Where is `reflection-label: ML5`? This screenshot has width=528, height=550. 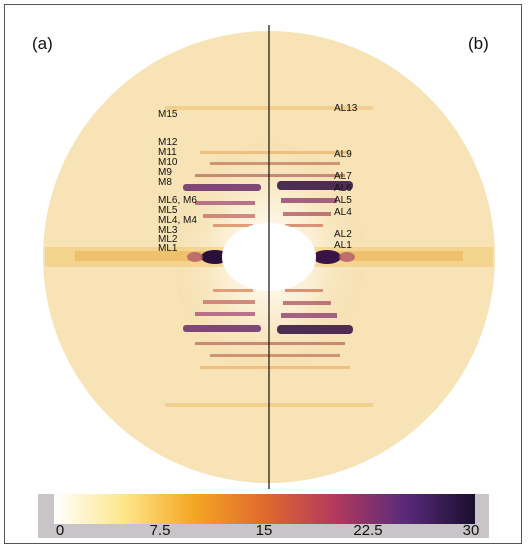 reflection-label: ML5 is located at coordinates (168, 210).